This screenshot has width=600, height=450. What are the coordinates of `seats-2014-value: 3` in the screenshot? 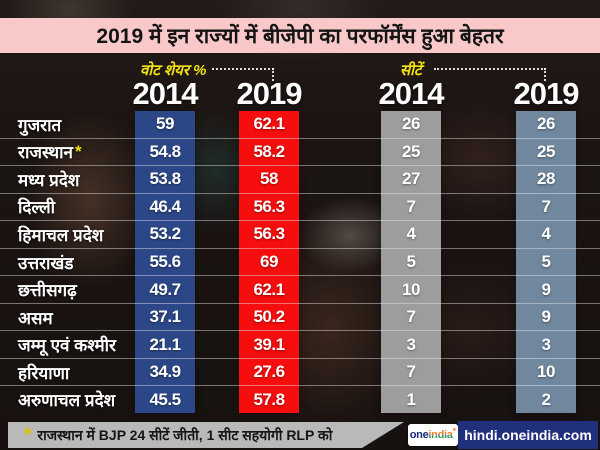 It's located at (411, 344).